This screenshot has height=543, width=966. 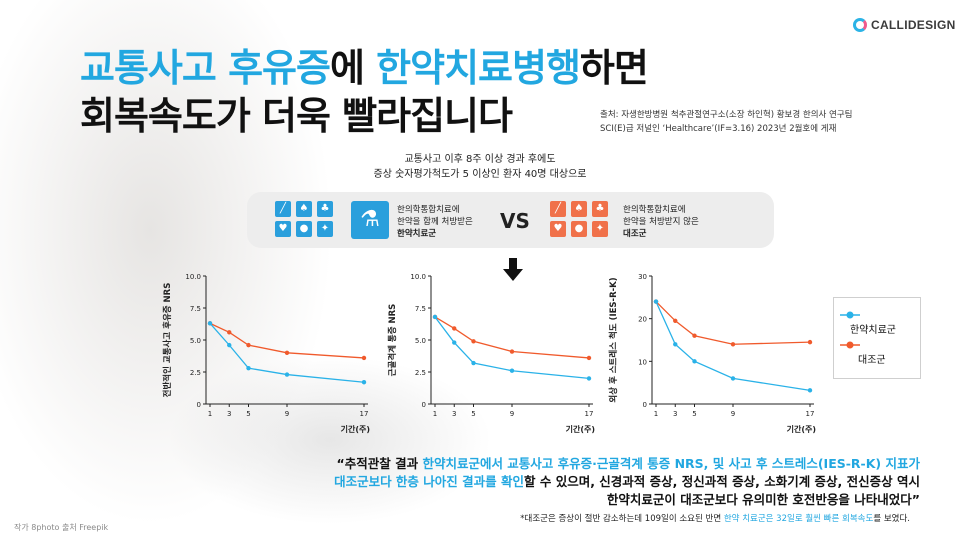 I want to click on quote-part-3: 한약치료군이 대조군보다 유의미한 호전반응을 나타내었다”, so click(x=763, y=499).